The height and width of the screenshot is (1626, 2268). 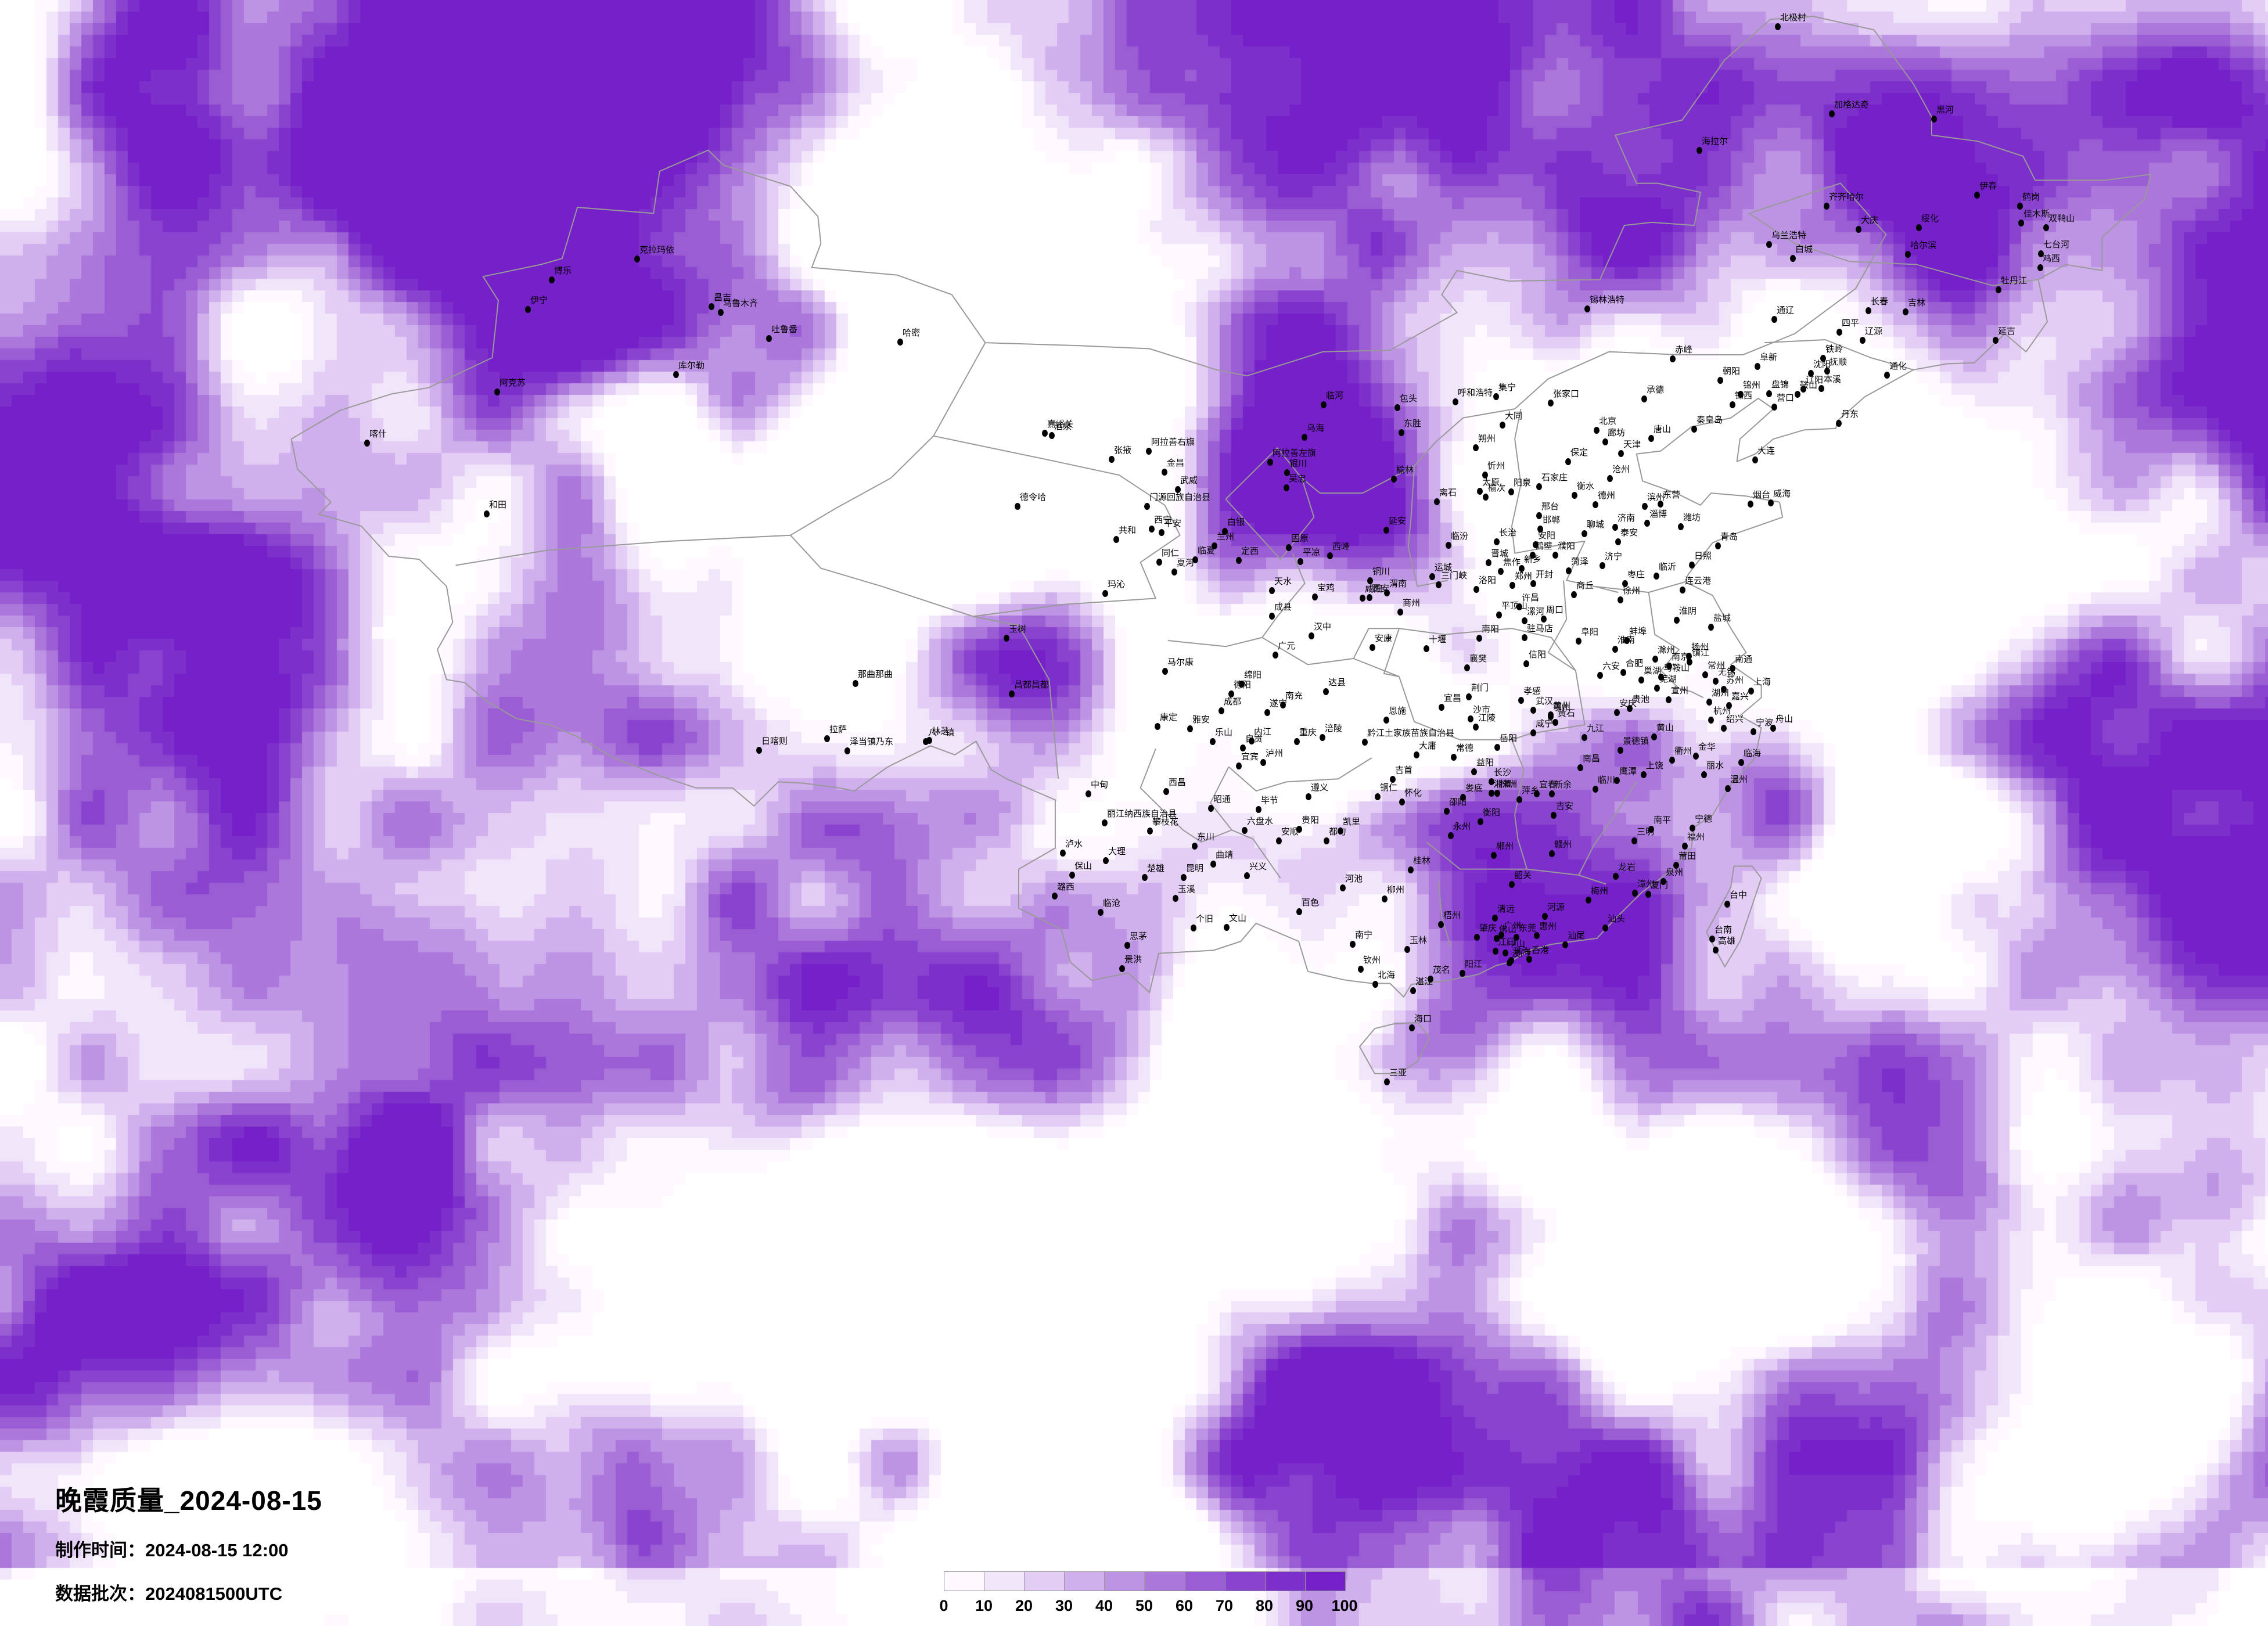 What do you see at coordinates (1398, 521) in the screenshot?
I see `city-label: 延安` at bounding box center [1398, 521].